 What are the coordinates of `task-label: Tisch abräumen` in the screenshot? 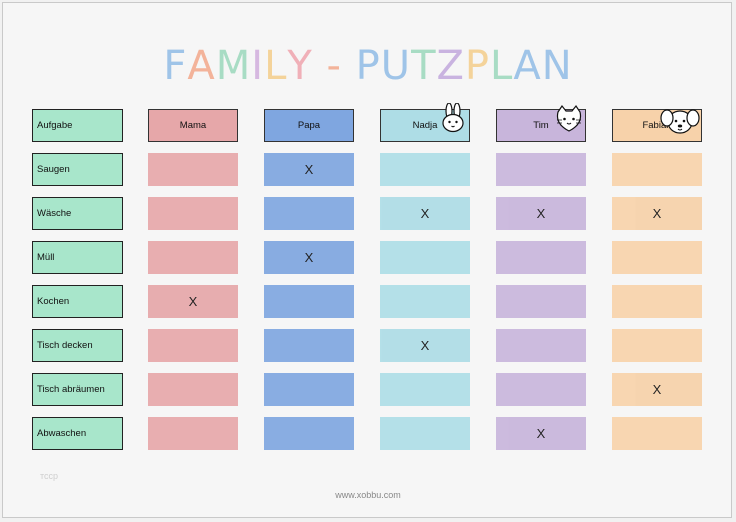 It's located at (77, 389).